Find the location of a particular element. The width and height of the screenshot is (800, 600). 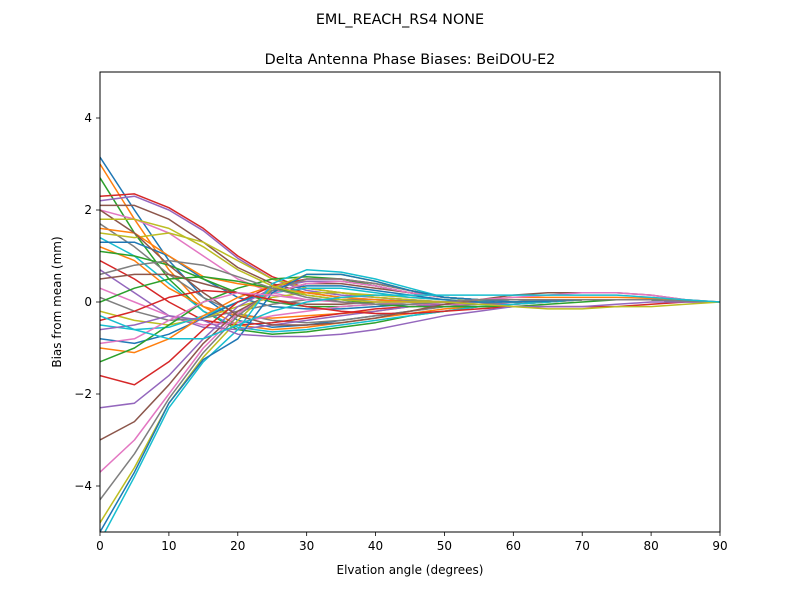

y-tick-label: 0 is located at coordinates (88, 302).